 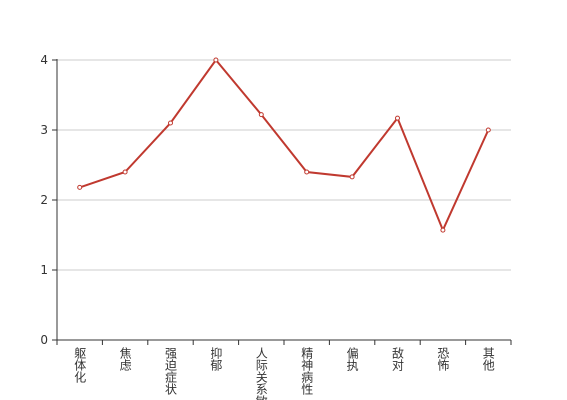 What do you see at coordinates (171, 371) in the screenshot?
I see `x-tick-label: 强迫症状` at bounding box center [171, 371].